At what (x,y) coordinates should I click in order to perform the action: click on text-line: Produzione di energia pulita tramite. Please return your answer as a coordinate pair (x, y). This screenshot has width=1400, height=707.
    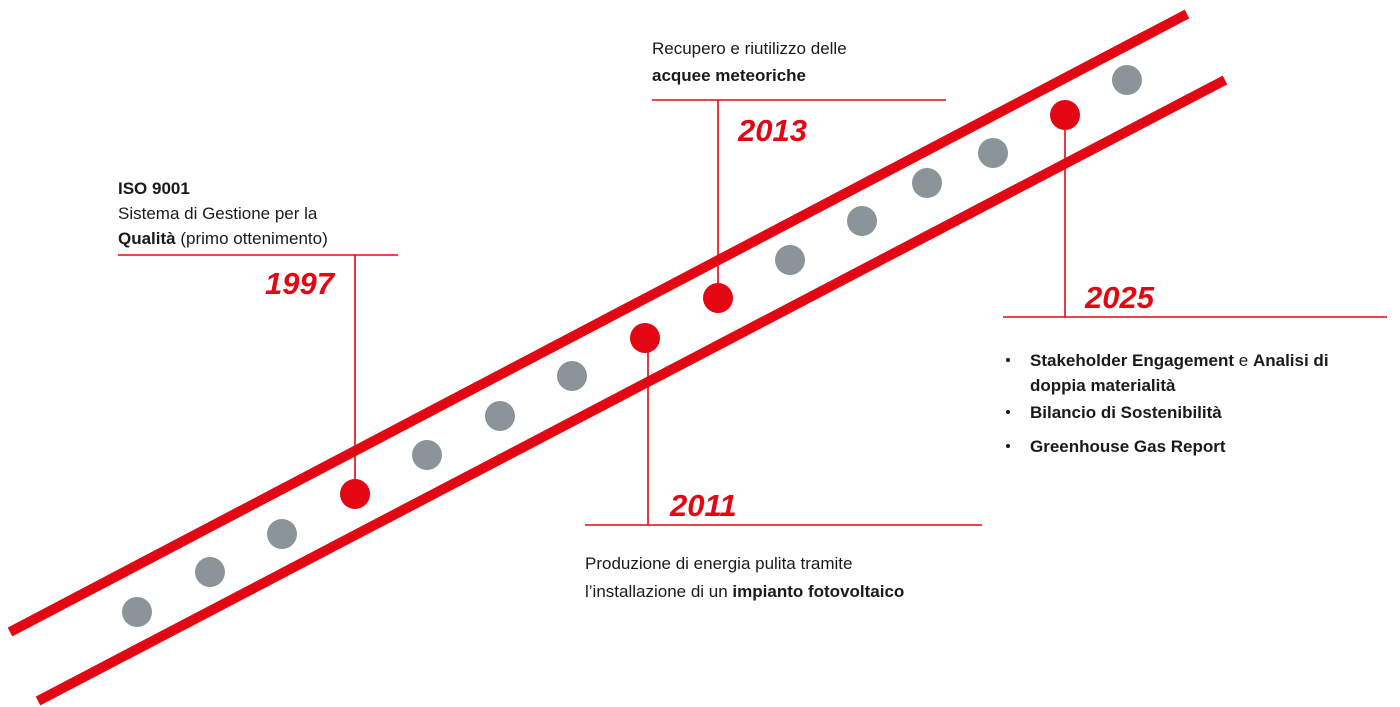
    Looking at the image, I should click on (718, 563).